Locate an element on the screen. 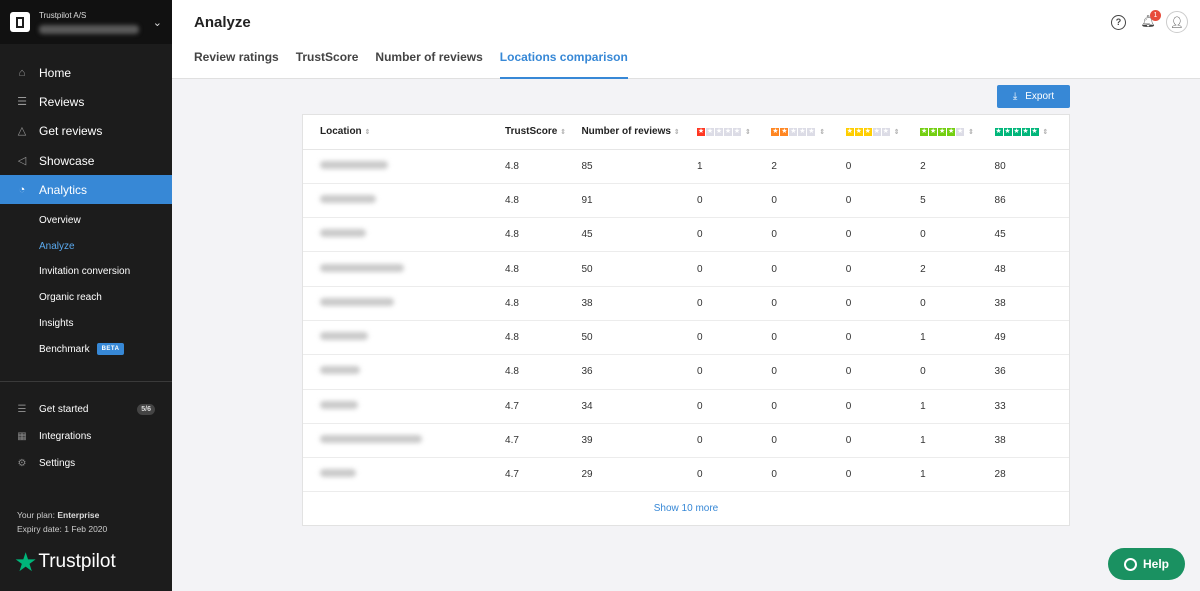  column-trustscore: TrustScore ⇕ is located at coordinates (543, 132).